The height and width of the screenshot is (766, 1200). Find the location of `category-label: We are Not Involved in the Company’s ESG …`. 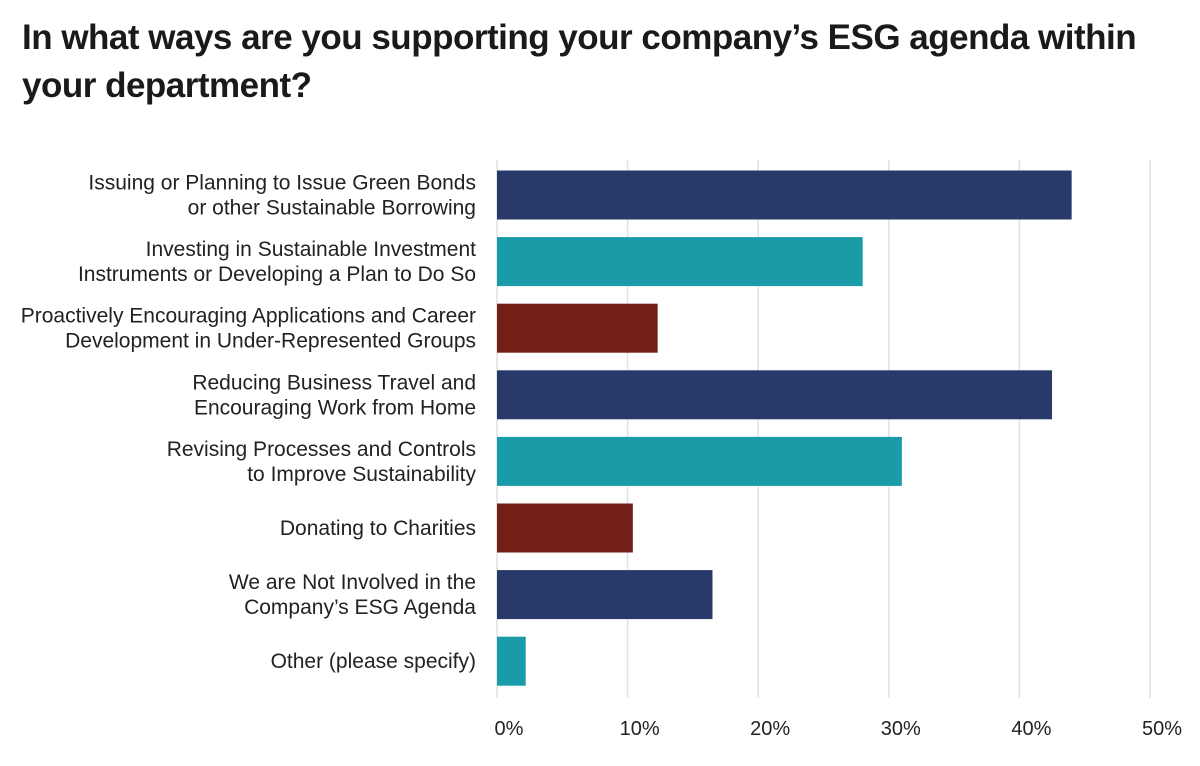

category-label: We are Not Involved in the Company’s ESG … is located at coordinates (352, 595).